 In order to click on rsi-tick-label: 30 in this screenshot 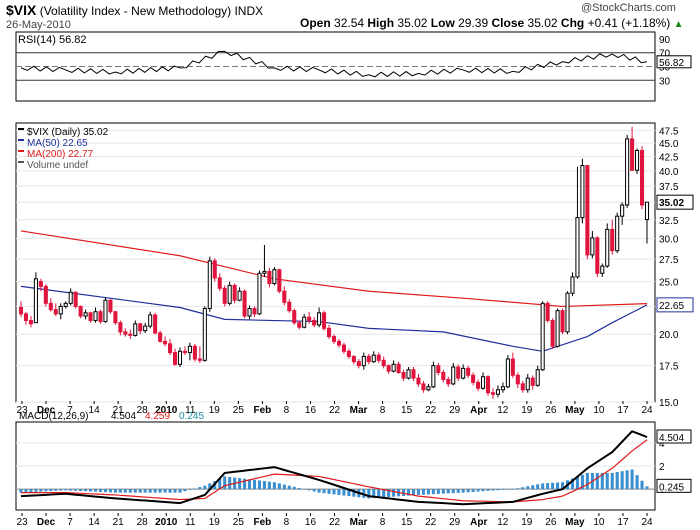, I will do `click(665, 81)`.